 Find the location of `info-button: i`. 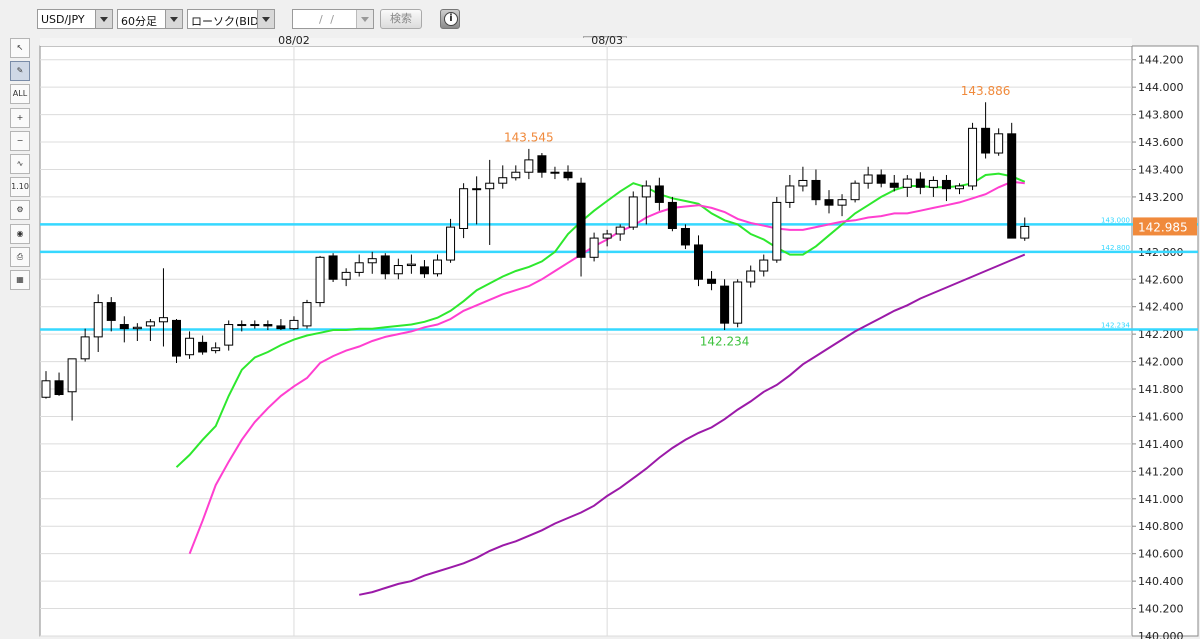

info-button: i is located at coordinates (450, 19).